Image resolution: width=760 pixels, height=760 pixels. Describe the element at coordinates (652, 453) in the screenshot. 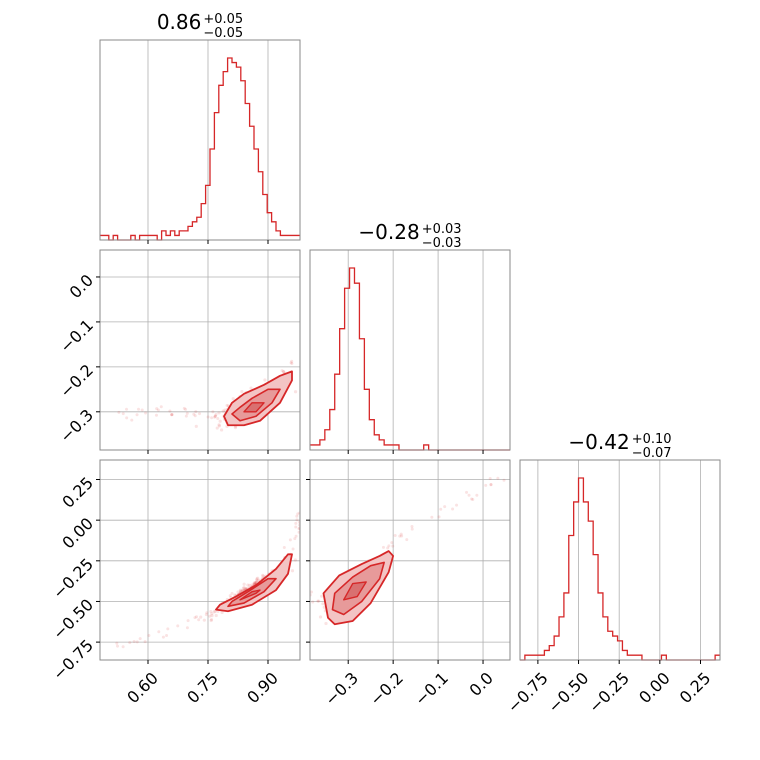

I see `param-title-minus: −0.07` at that location.